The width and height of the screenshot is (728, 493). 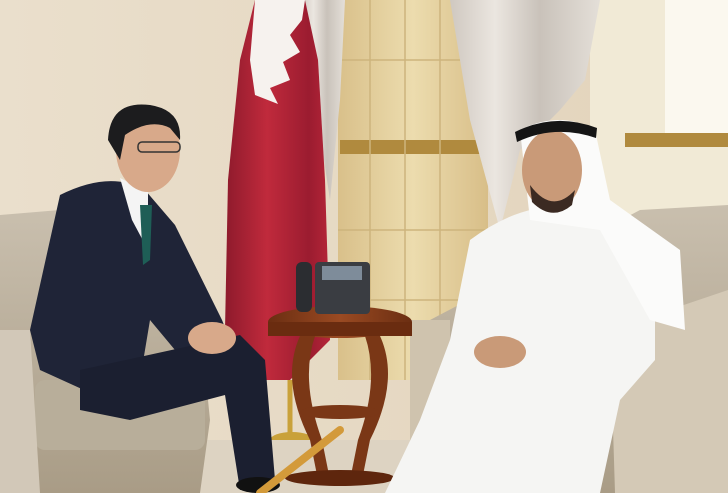 What do you see at coordinates (696, 70) in the screenshot?
I see `window-light` at bounding box center [696, 70].